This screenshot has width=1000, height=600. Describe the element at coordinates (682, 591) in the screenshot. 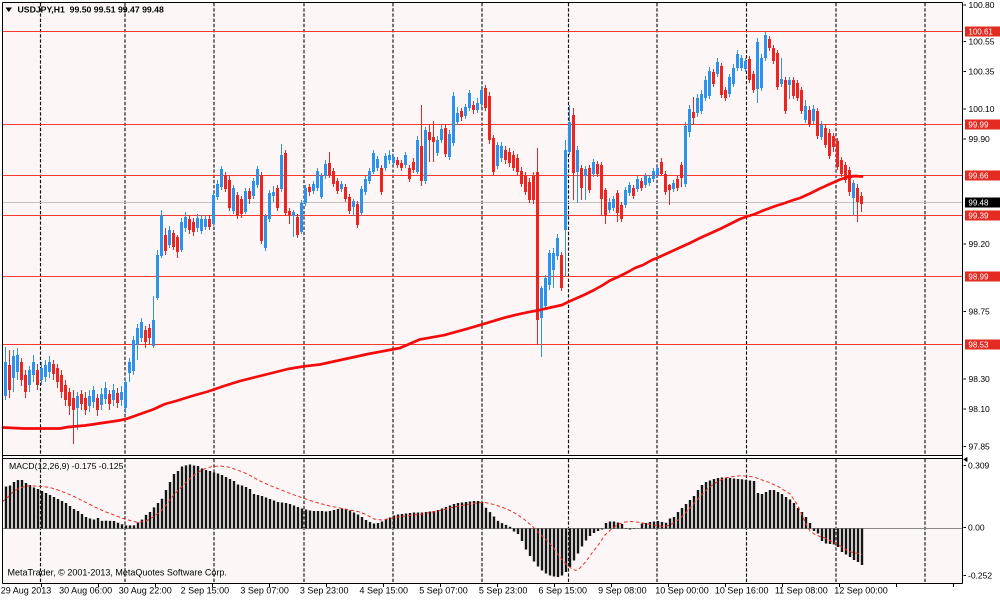

I see `svg-text: 10 Sep 00:00` at that location.